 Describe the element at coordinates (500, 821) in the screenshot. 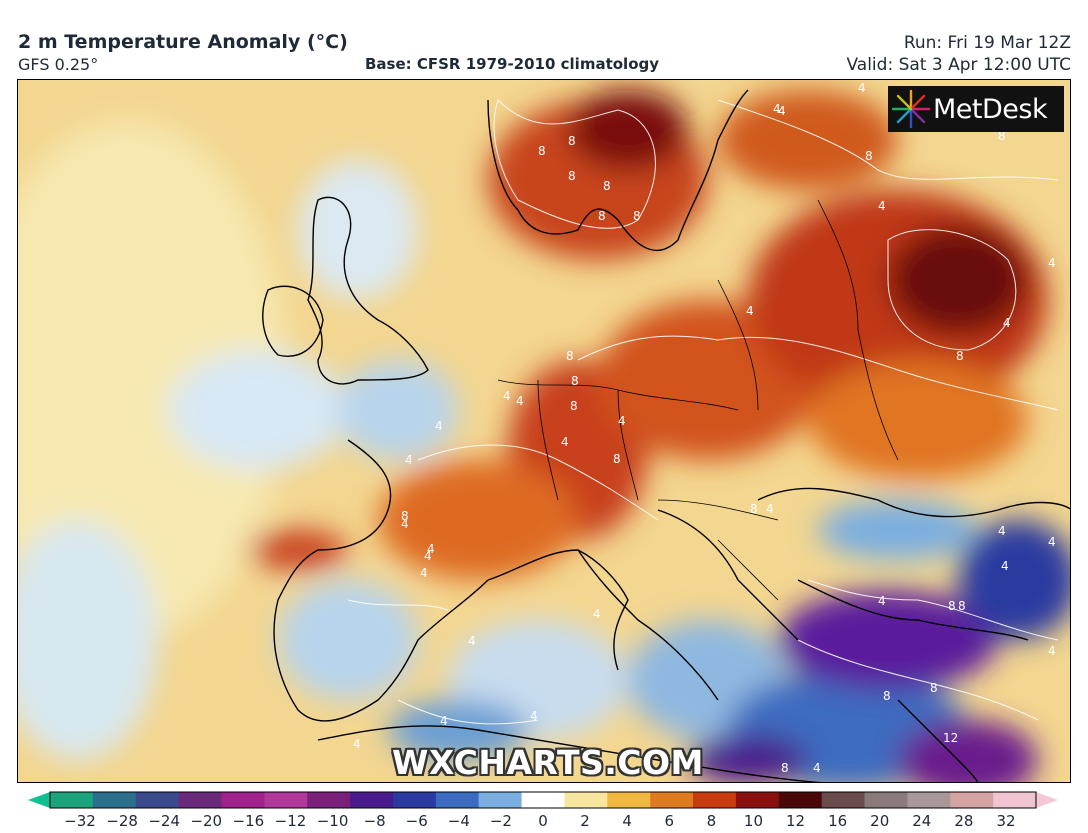

I see `colorbar-tick-label: −2` at that location.